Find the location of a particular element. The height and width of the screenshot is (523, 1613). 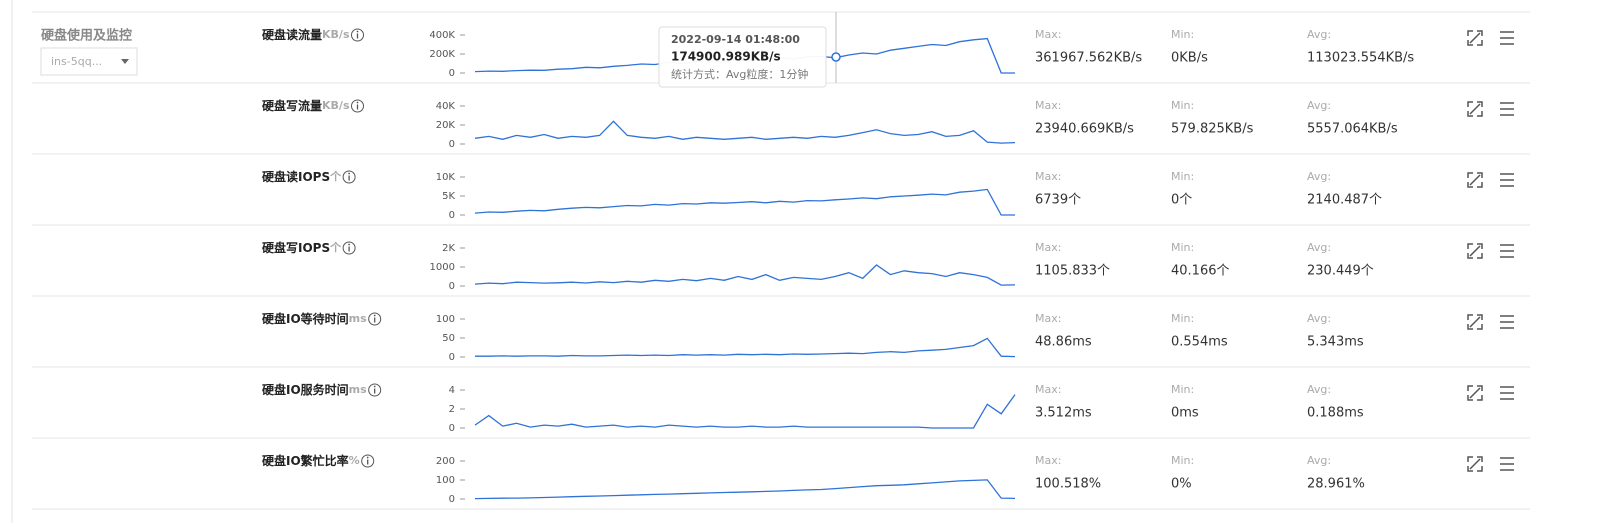

stat-value: 6739个 is located at coordinates (1058, 200).